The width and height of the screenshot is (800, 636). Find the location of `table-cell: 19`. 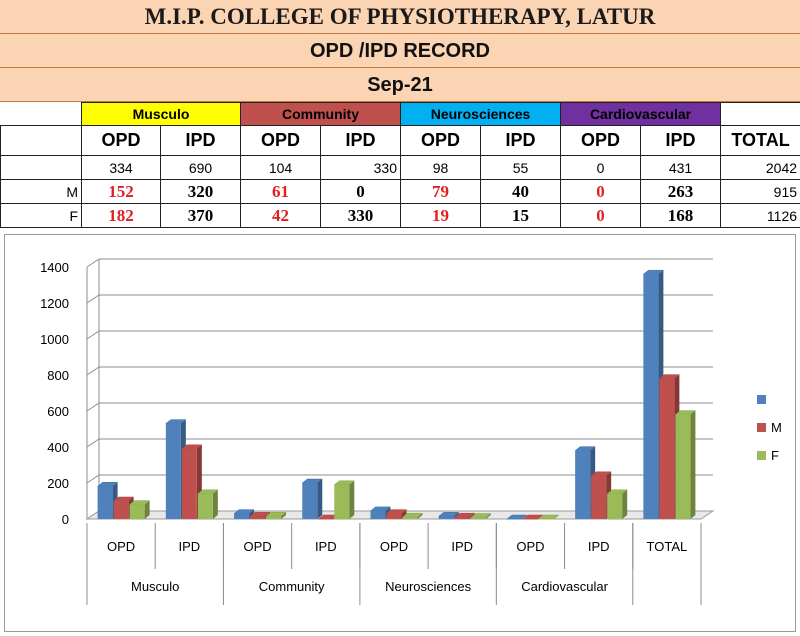

table-cell: 19 is located at coordinates (440, 215).